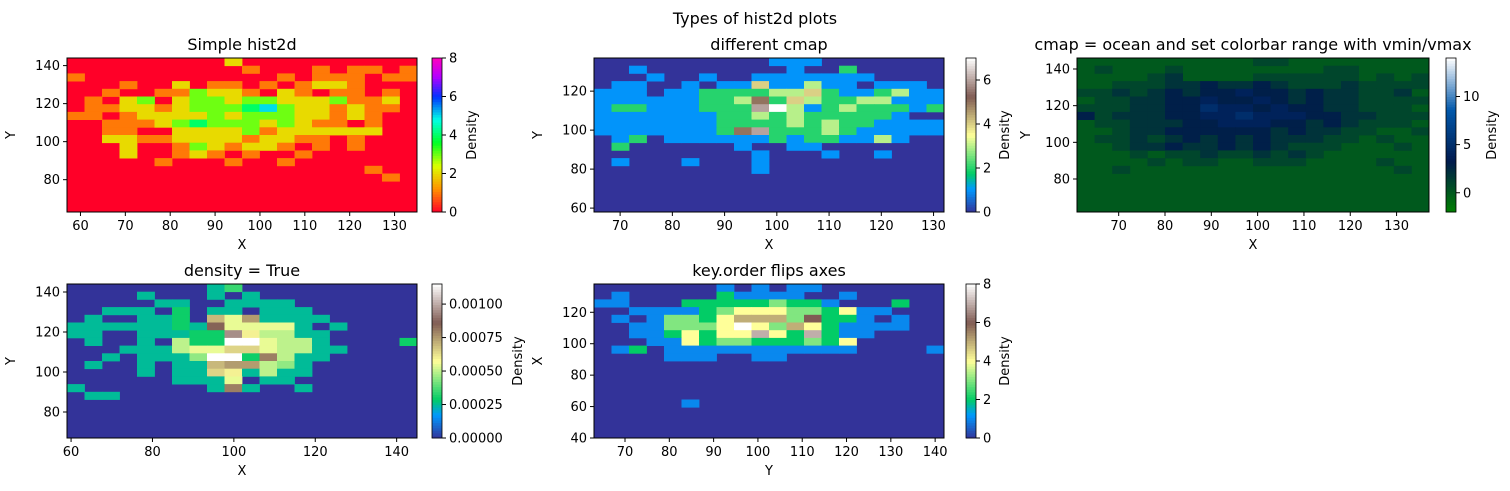 Image resolution: width=1510 pixels, height=491 pixels. Describe the element at coordinates (242, 270) in the screenshot. I see `subplot-title: density = True` at that location.